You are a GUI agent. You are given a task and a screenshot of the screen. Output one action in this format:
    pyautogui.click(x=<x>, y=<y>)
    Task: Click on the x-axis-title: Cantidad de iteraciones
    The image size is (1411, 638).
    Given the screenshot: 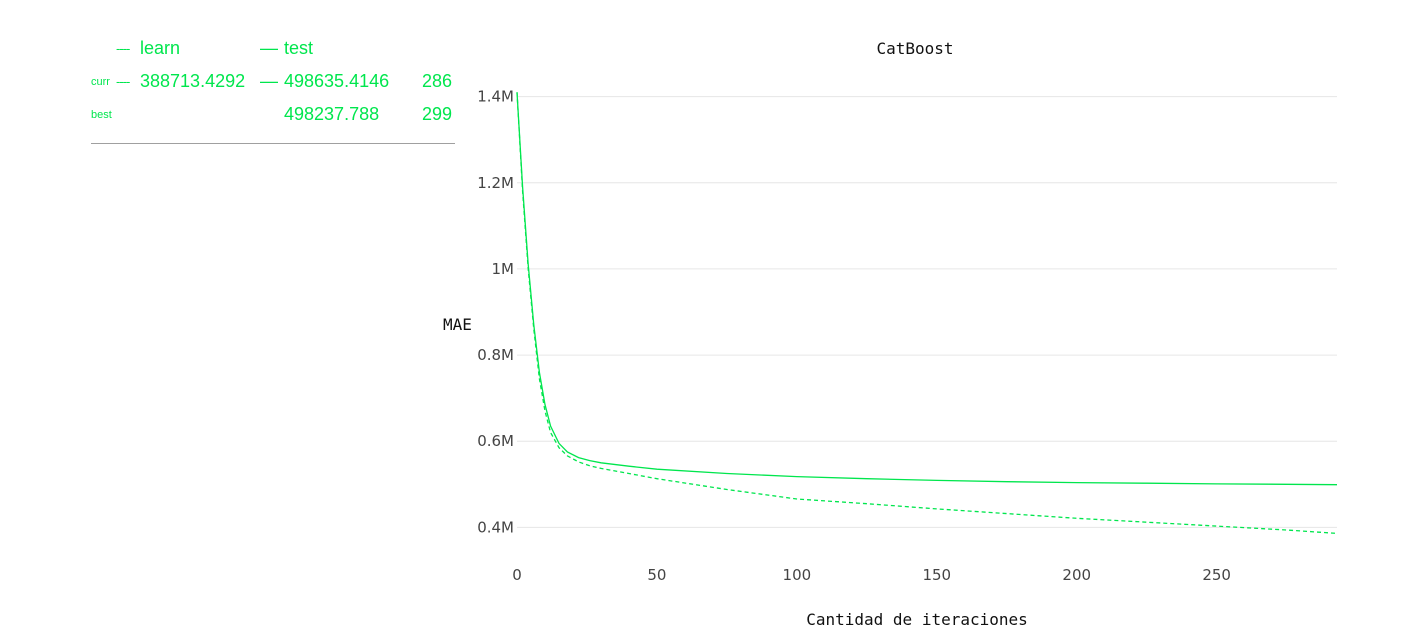 What is the action you would take?
    pyautogui.click(x=917, y=619)
    